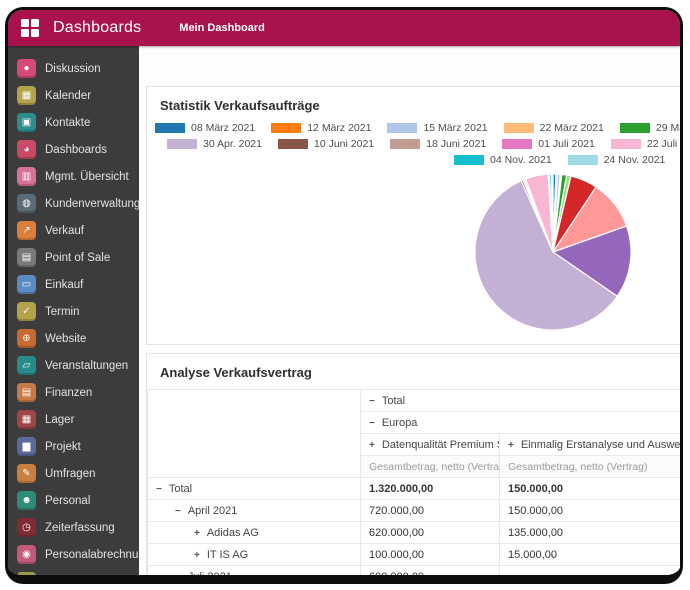 The height and width of the screenshot is (590, 690). I want to click on pivot-row-header: + IT IS AG, so click(254, 554).